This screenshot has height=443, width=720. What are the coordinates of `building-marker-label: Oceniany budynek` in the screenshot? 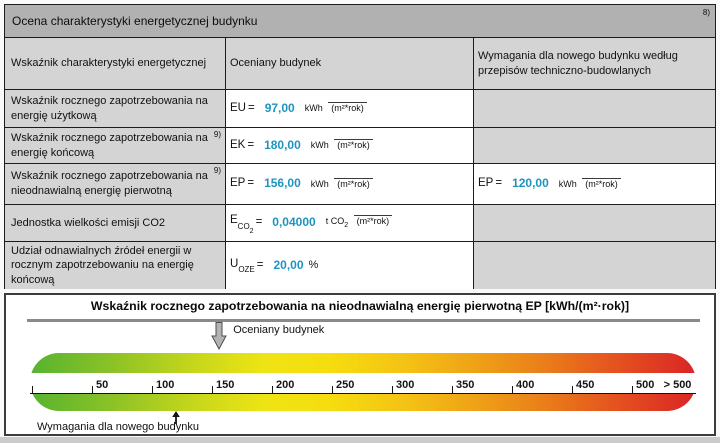 It's located at (279, 330).